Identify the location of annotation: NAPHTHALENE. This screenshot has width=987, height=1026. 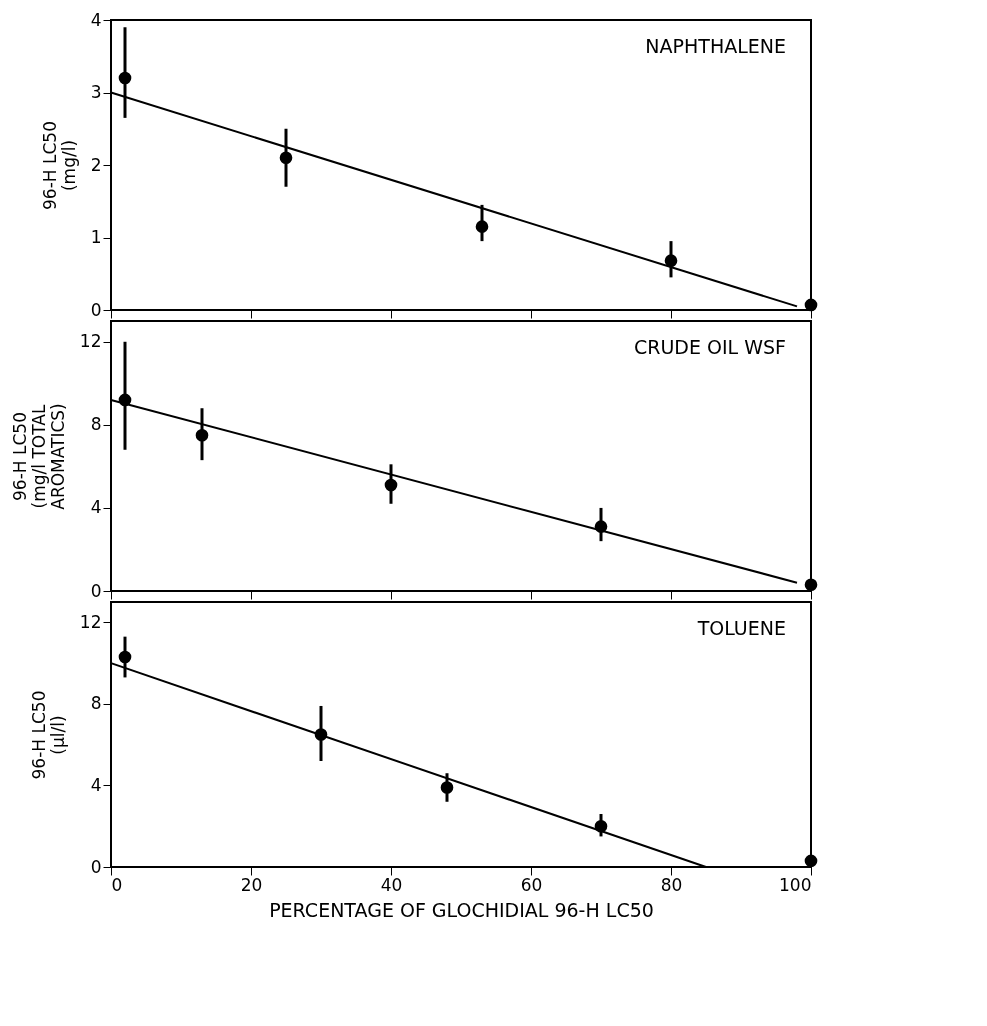
(715, 46).